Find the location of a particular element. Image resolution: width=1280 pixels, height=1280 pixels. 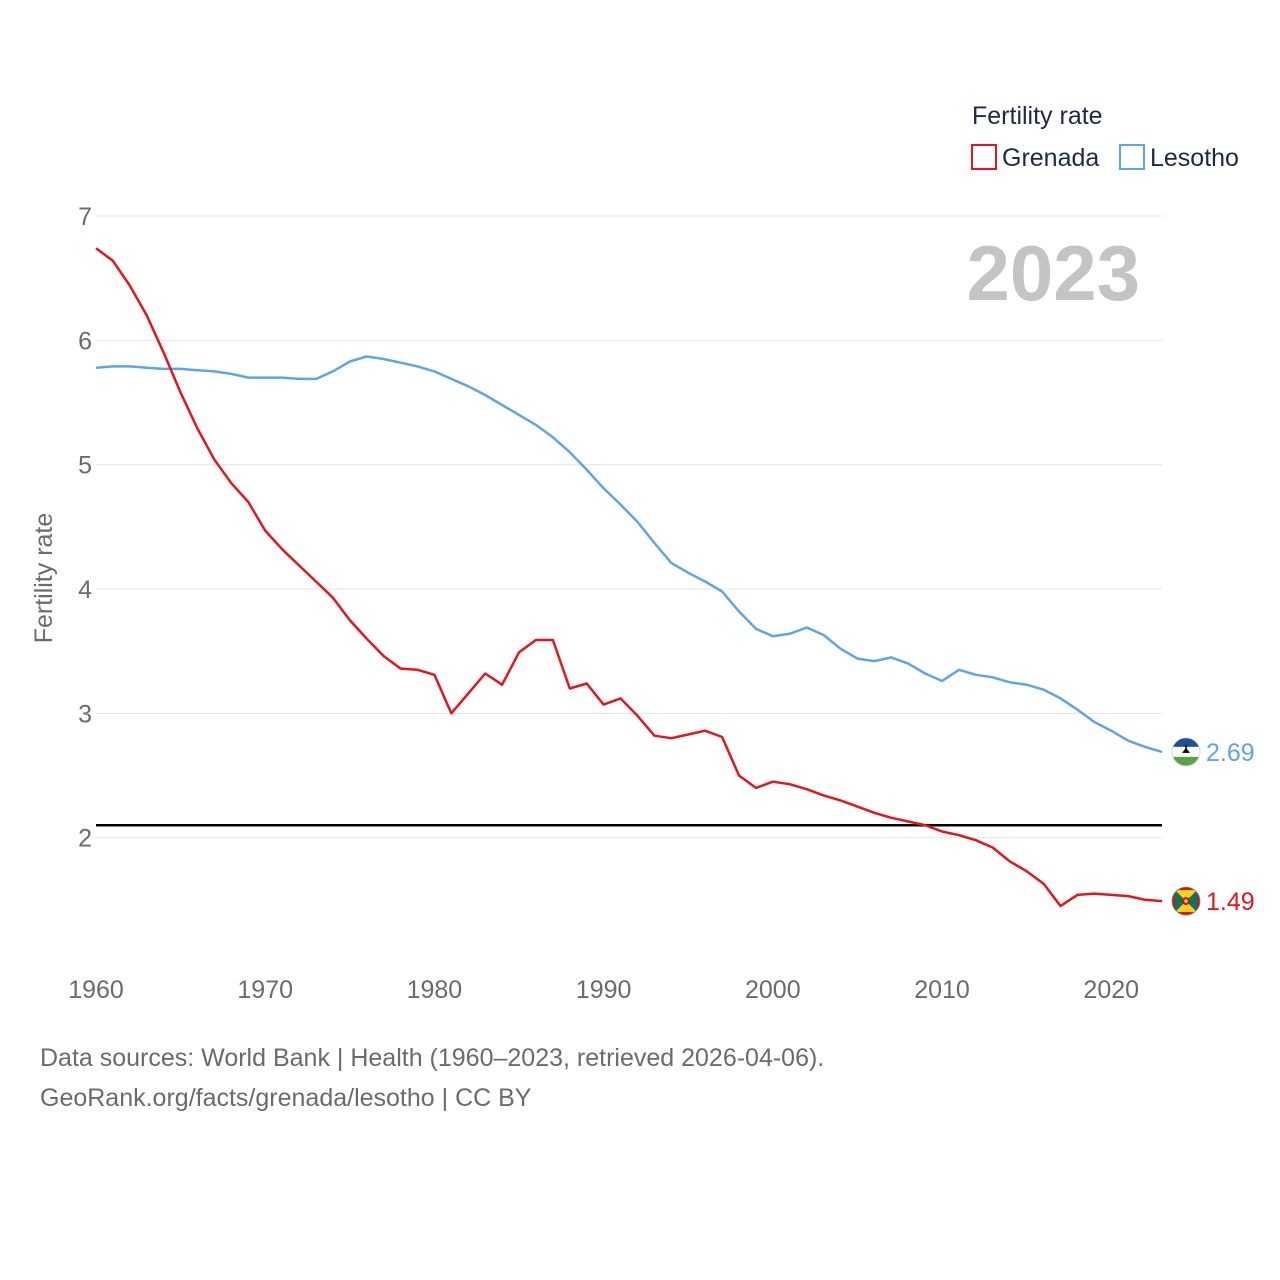

y-tick-label: 6 is located at coordinates (85, 341).